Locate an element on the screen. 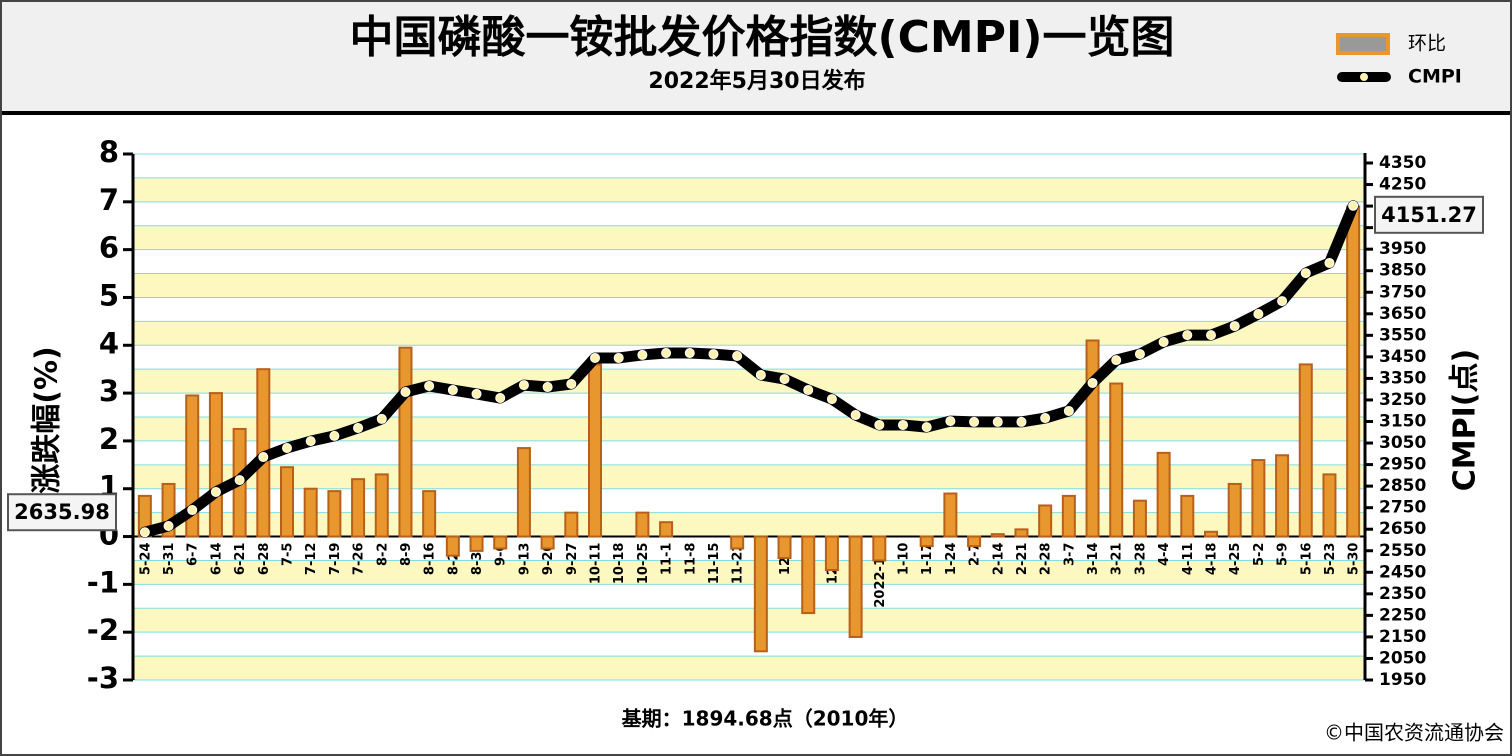  y-tick-label: 6 is located at coordinates (109, 248).